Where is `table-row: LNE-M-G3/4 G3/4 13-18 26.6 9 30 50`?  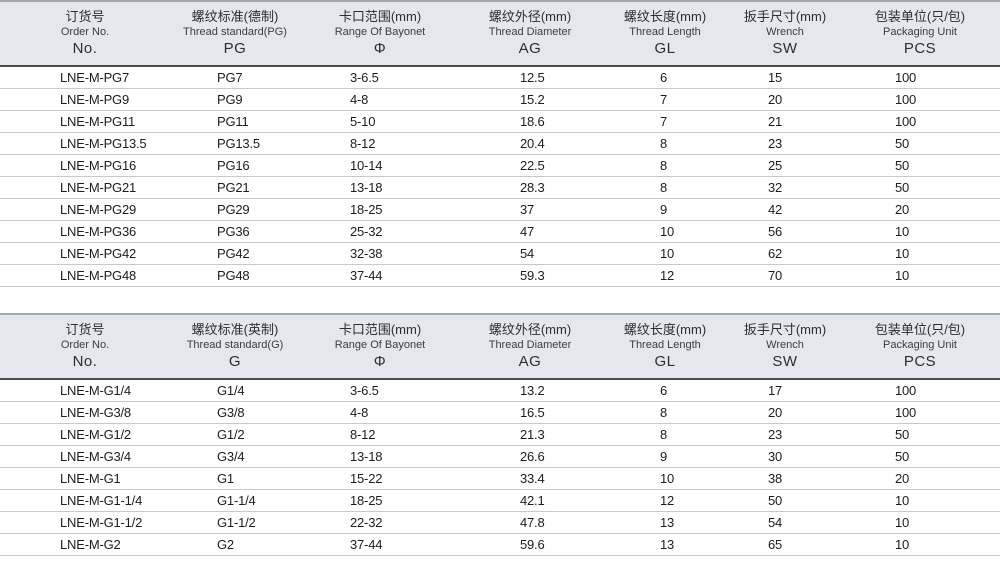 table-row: LNE-M-G3/4 G3/4 13-18 26.6 9 30 50 is located at coordinates (500, 456).